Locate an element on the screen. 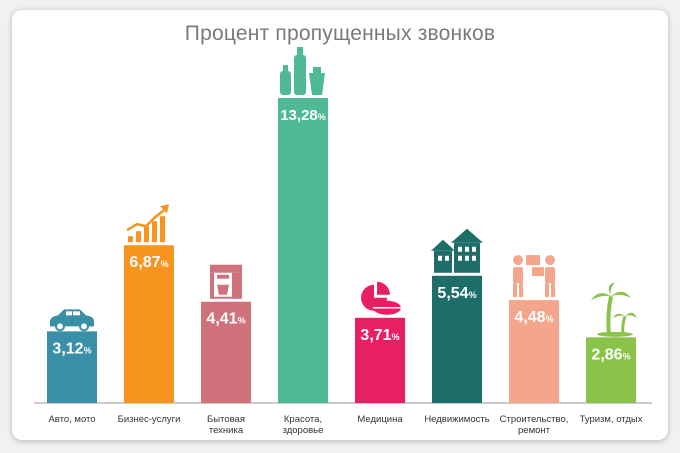  pills-icon is located at coordinates (381, 298).